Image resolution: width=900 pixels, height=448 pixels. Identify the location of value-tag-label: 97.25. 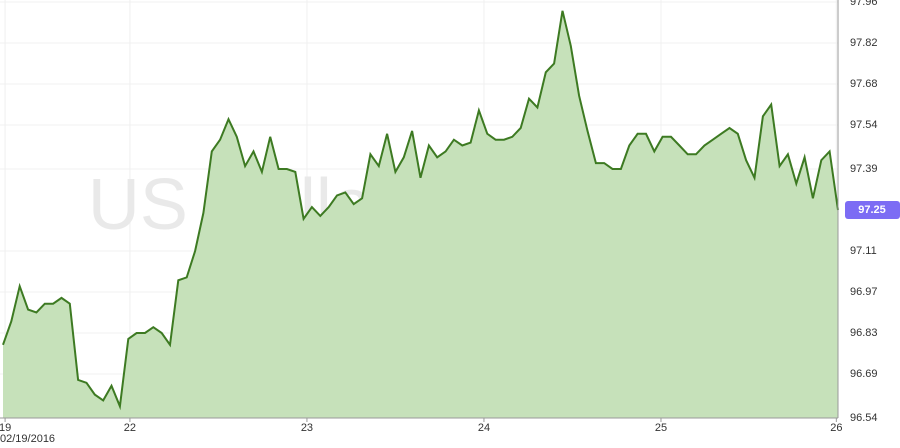
(872, 210).